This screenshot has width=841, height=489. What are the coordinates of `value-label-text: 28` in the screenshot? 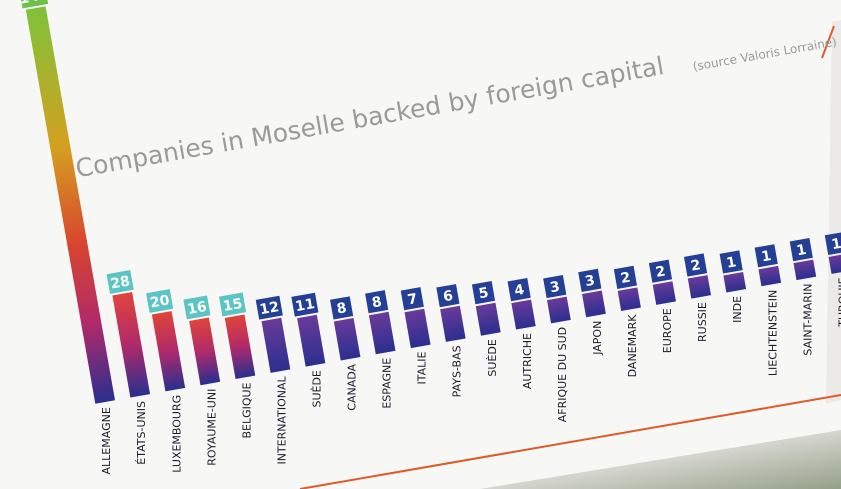 It's located at (120, 282).